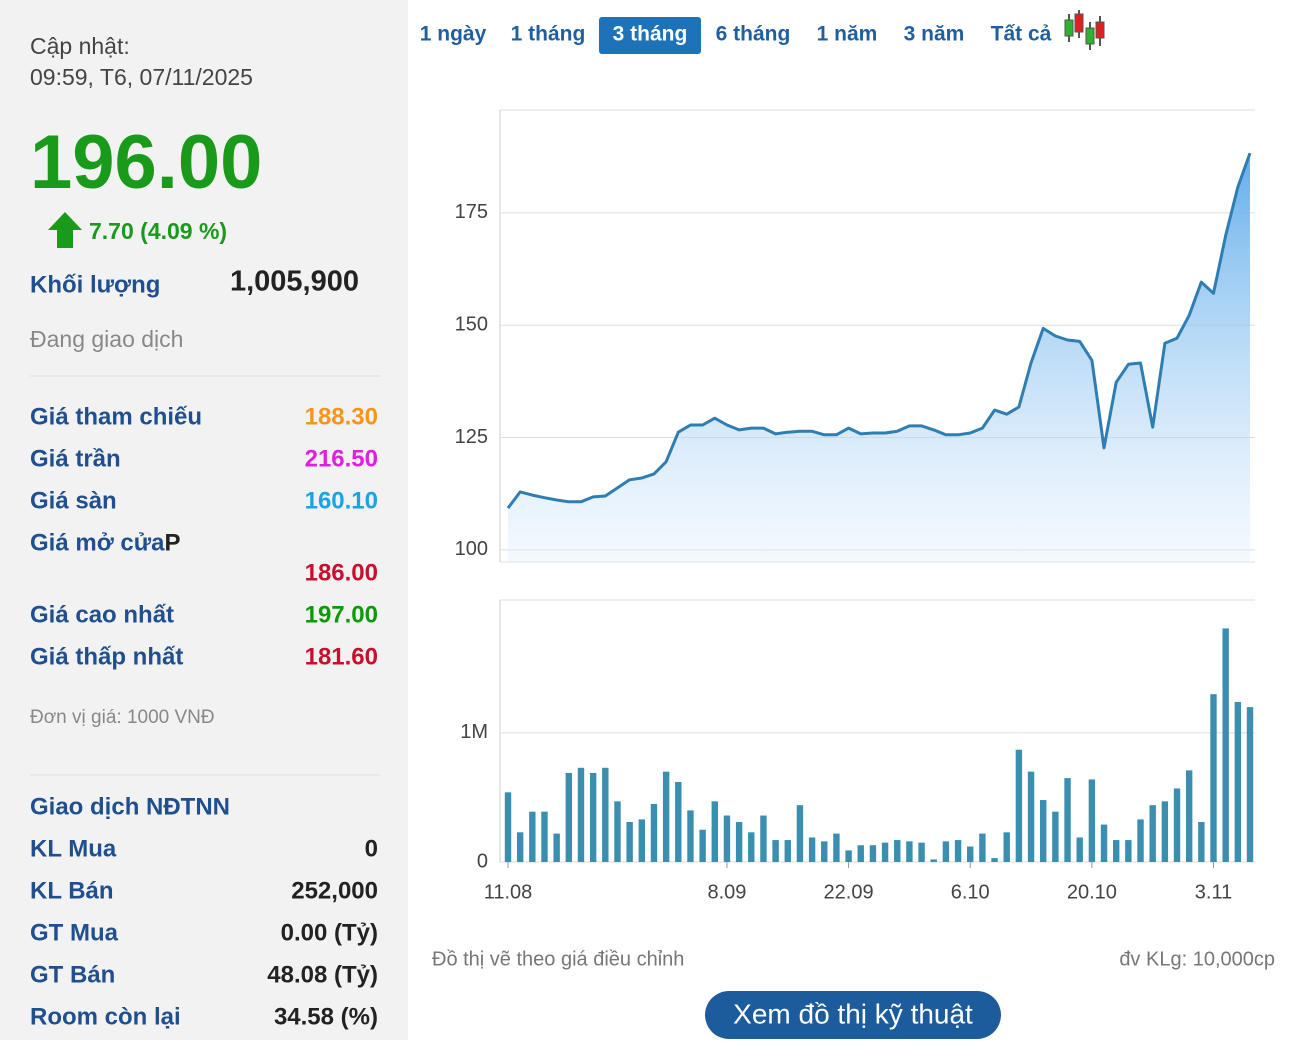 The image size is (1308, 1052). What do you see at coordinates (1197, 959) in the screenshot?
I see `footnote: đv KLg: 10,000cp` at bounding box center [1197, 959].